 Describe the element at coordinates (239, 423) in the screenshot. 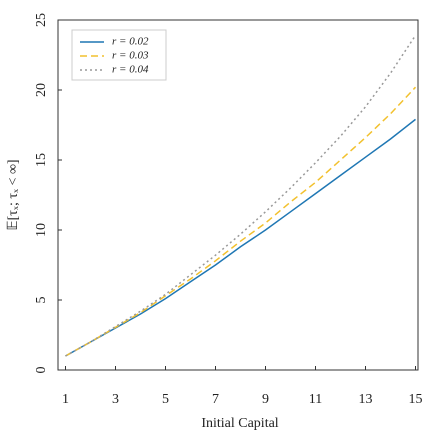

I see `x-axis-label: Initial Capital` at that location.